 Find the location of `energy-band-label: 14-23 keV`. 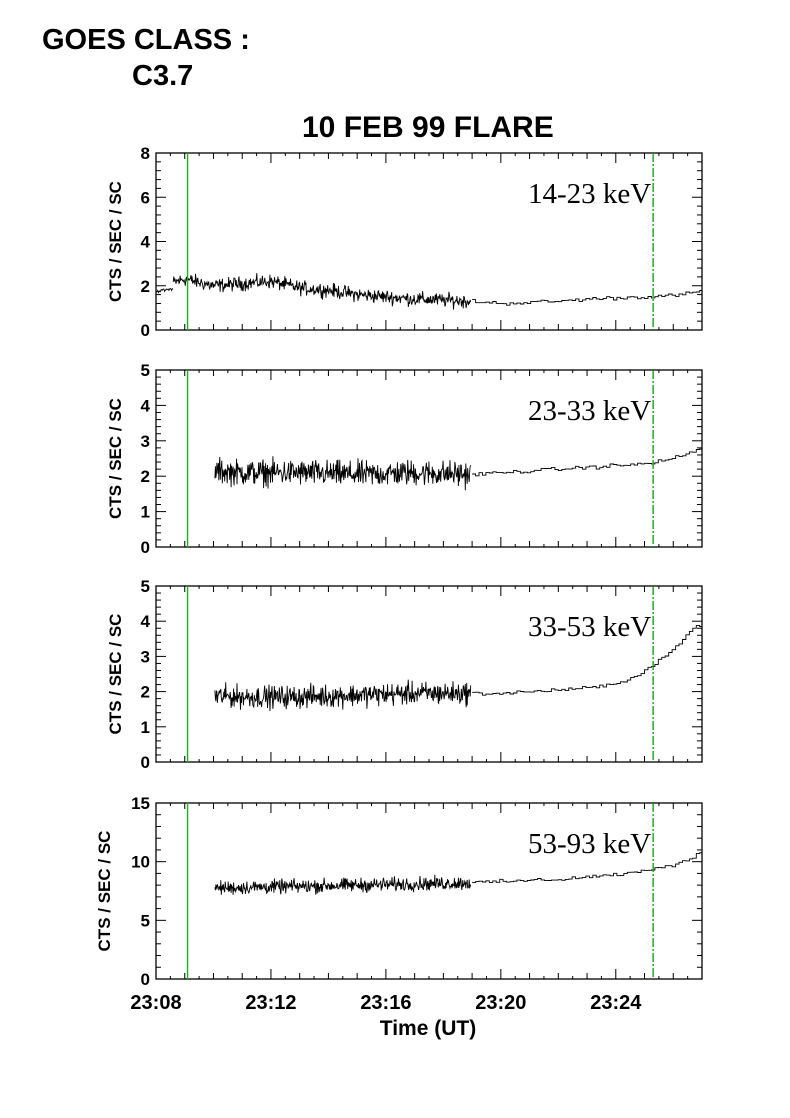

energy-band-label: 14-23 keV is located at coordinates (589, 194).